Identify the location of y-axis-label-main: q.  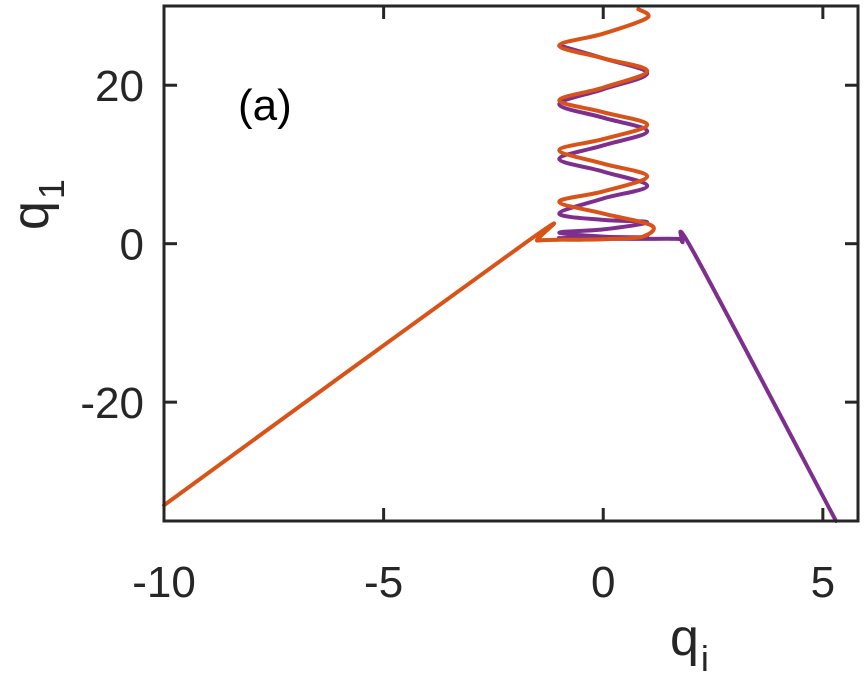
(31, 215).